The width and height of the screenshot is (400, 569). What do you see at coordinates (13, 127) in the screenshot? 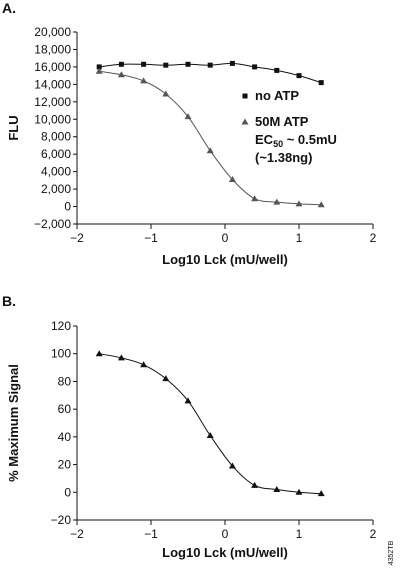
I see `y-axis-title: FLU` at bounding box center [13, 127].